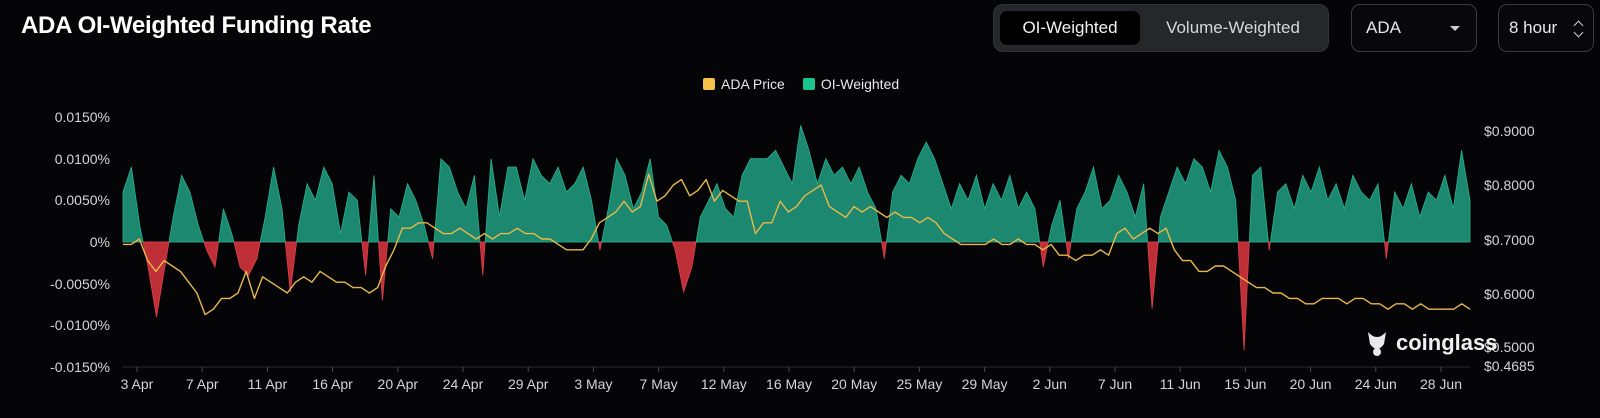  I want to click on legend-label-oi: OI-Weighted, so click(860, 84).